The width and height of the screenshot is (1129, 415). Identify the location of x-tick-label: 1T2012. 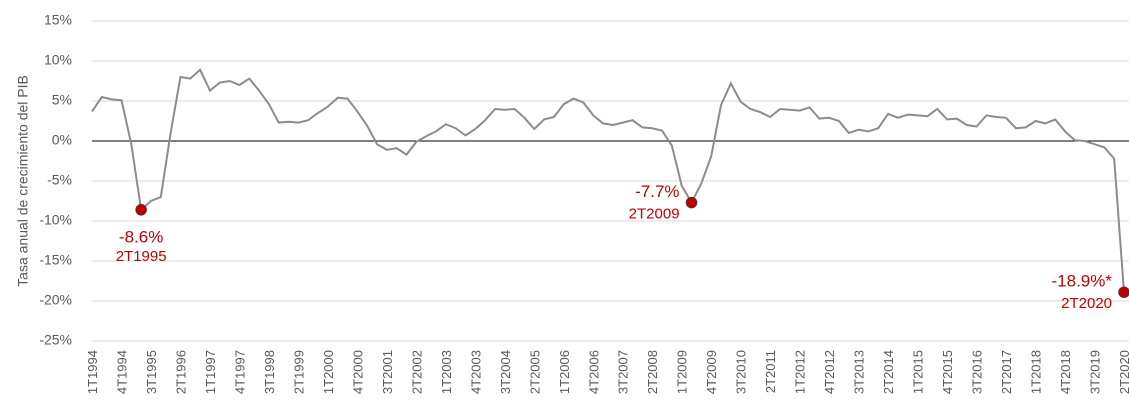
(800, 372).